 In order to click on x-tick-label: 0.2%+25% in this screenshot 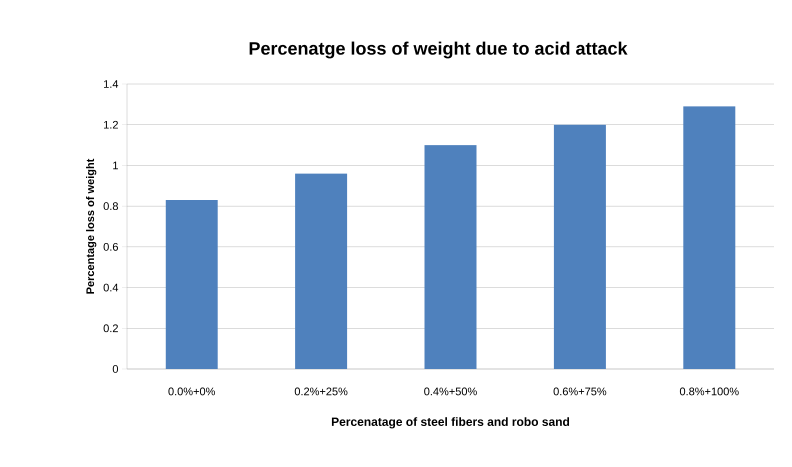, I will do `click(321, 392)`.